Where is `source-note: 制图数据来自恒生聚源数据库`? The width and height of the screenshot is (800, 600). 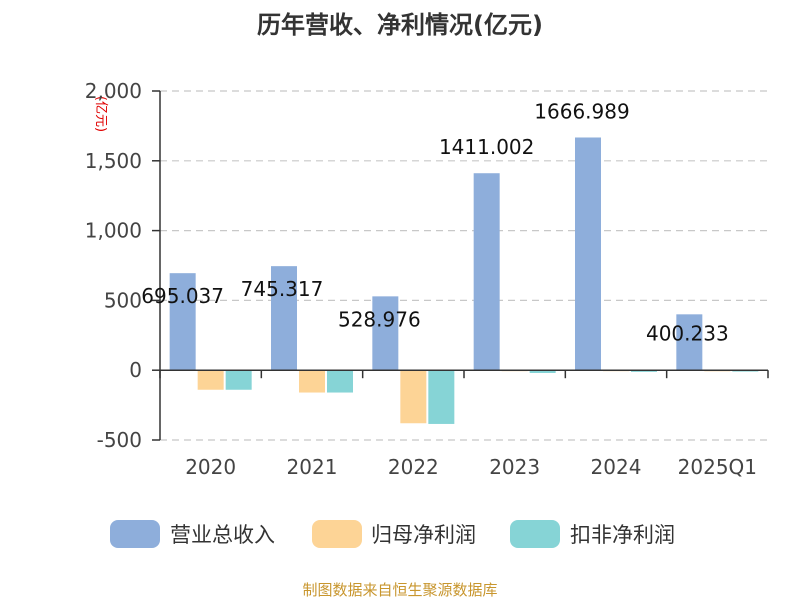
source-note: 制图数据来自恒生聚源数据库 is located at coordinates (399, 590).